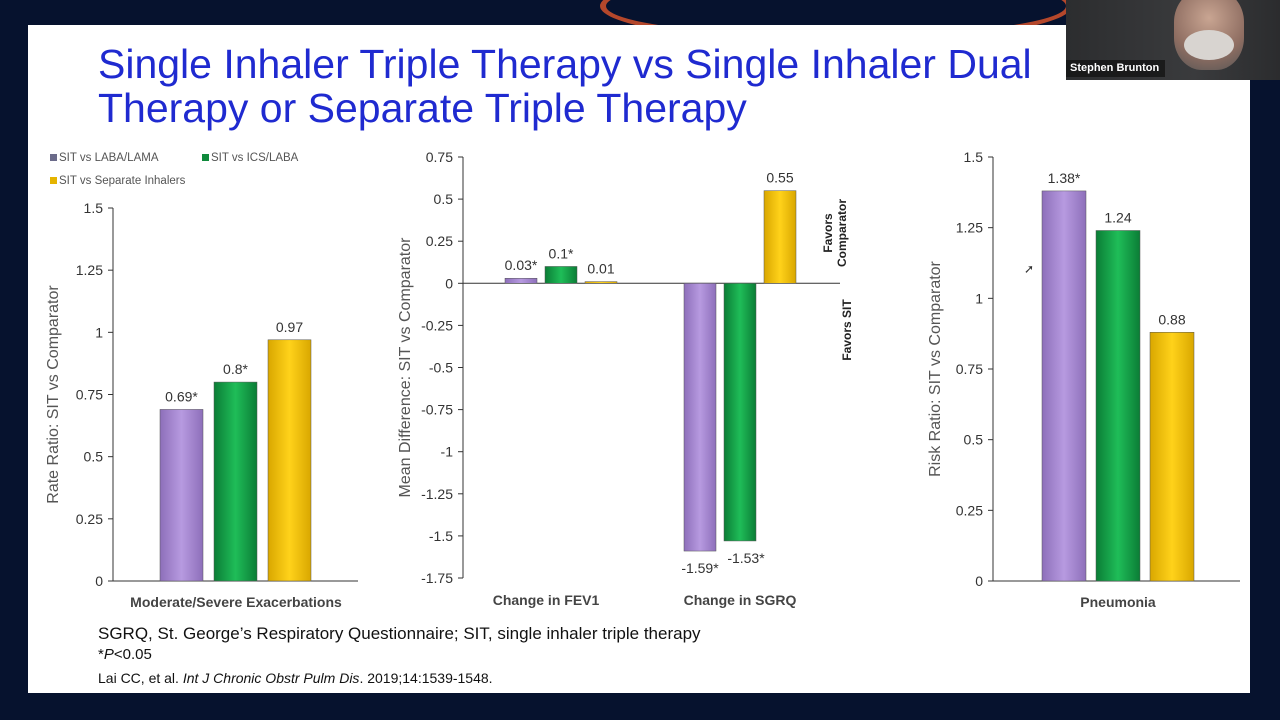  What do you see at coordinates (1118, 602) in the screenshot?
I see `category-label: Pneumonia` at bounding box center [1118, 602].